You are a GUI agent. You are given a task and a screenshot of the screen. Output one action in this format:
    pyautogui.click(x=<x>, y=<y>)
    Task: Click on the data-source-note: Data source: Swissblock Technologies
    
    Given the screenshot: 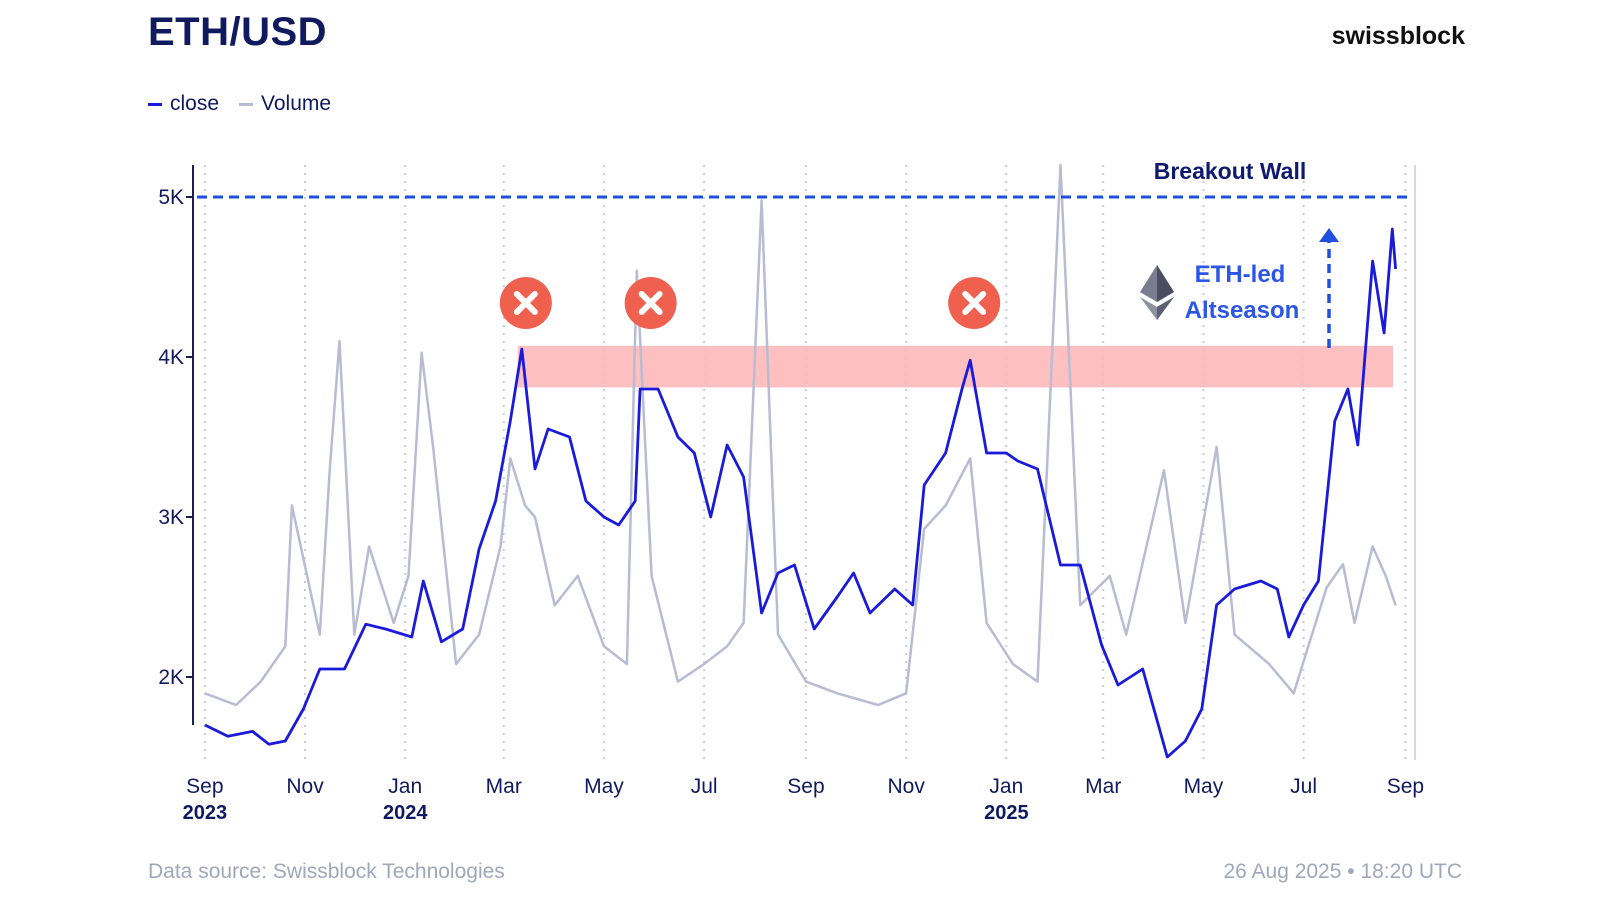 What is the action you would take?
    pyautogui.click(x=326, y=871)
    